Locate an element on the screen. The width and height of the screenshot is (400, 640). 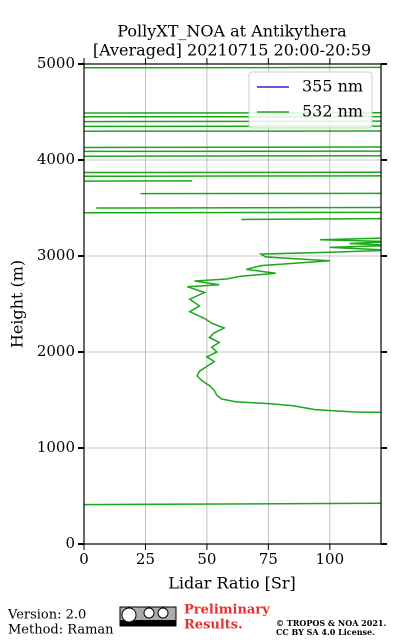
y-tick-label: 3000 is located at coordinates (56, 255).